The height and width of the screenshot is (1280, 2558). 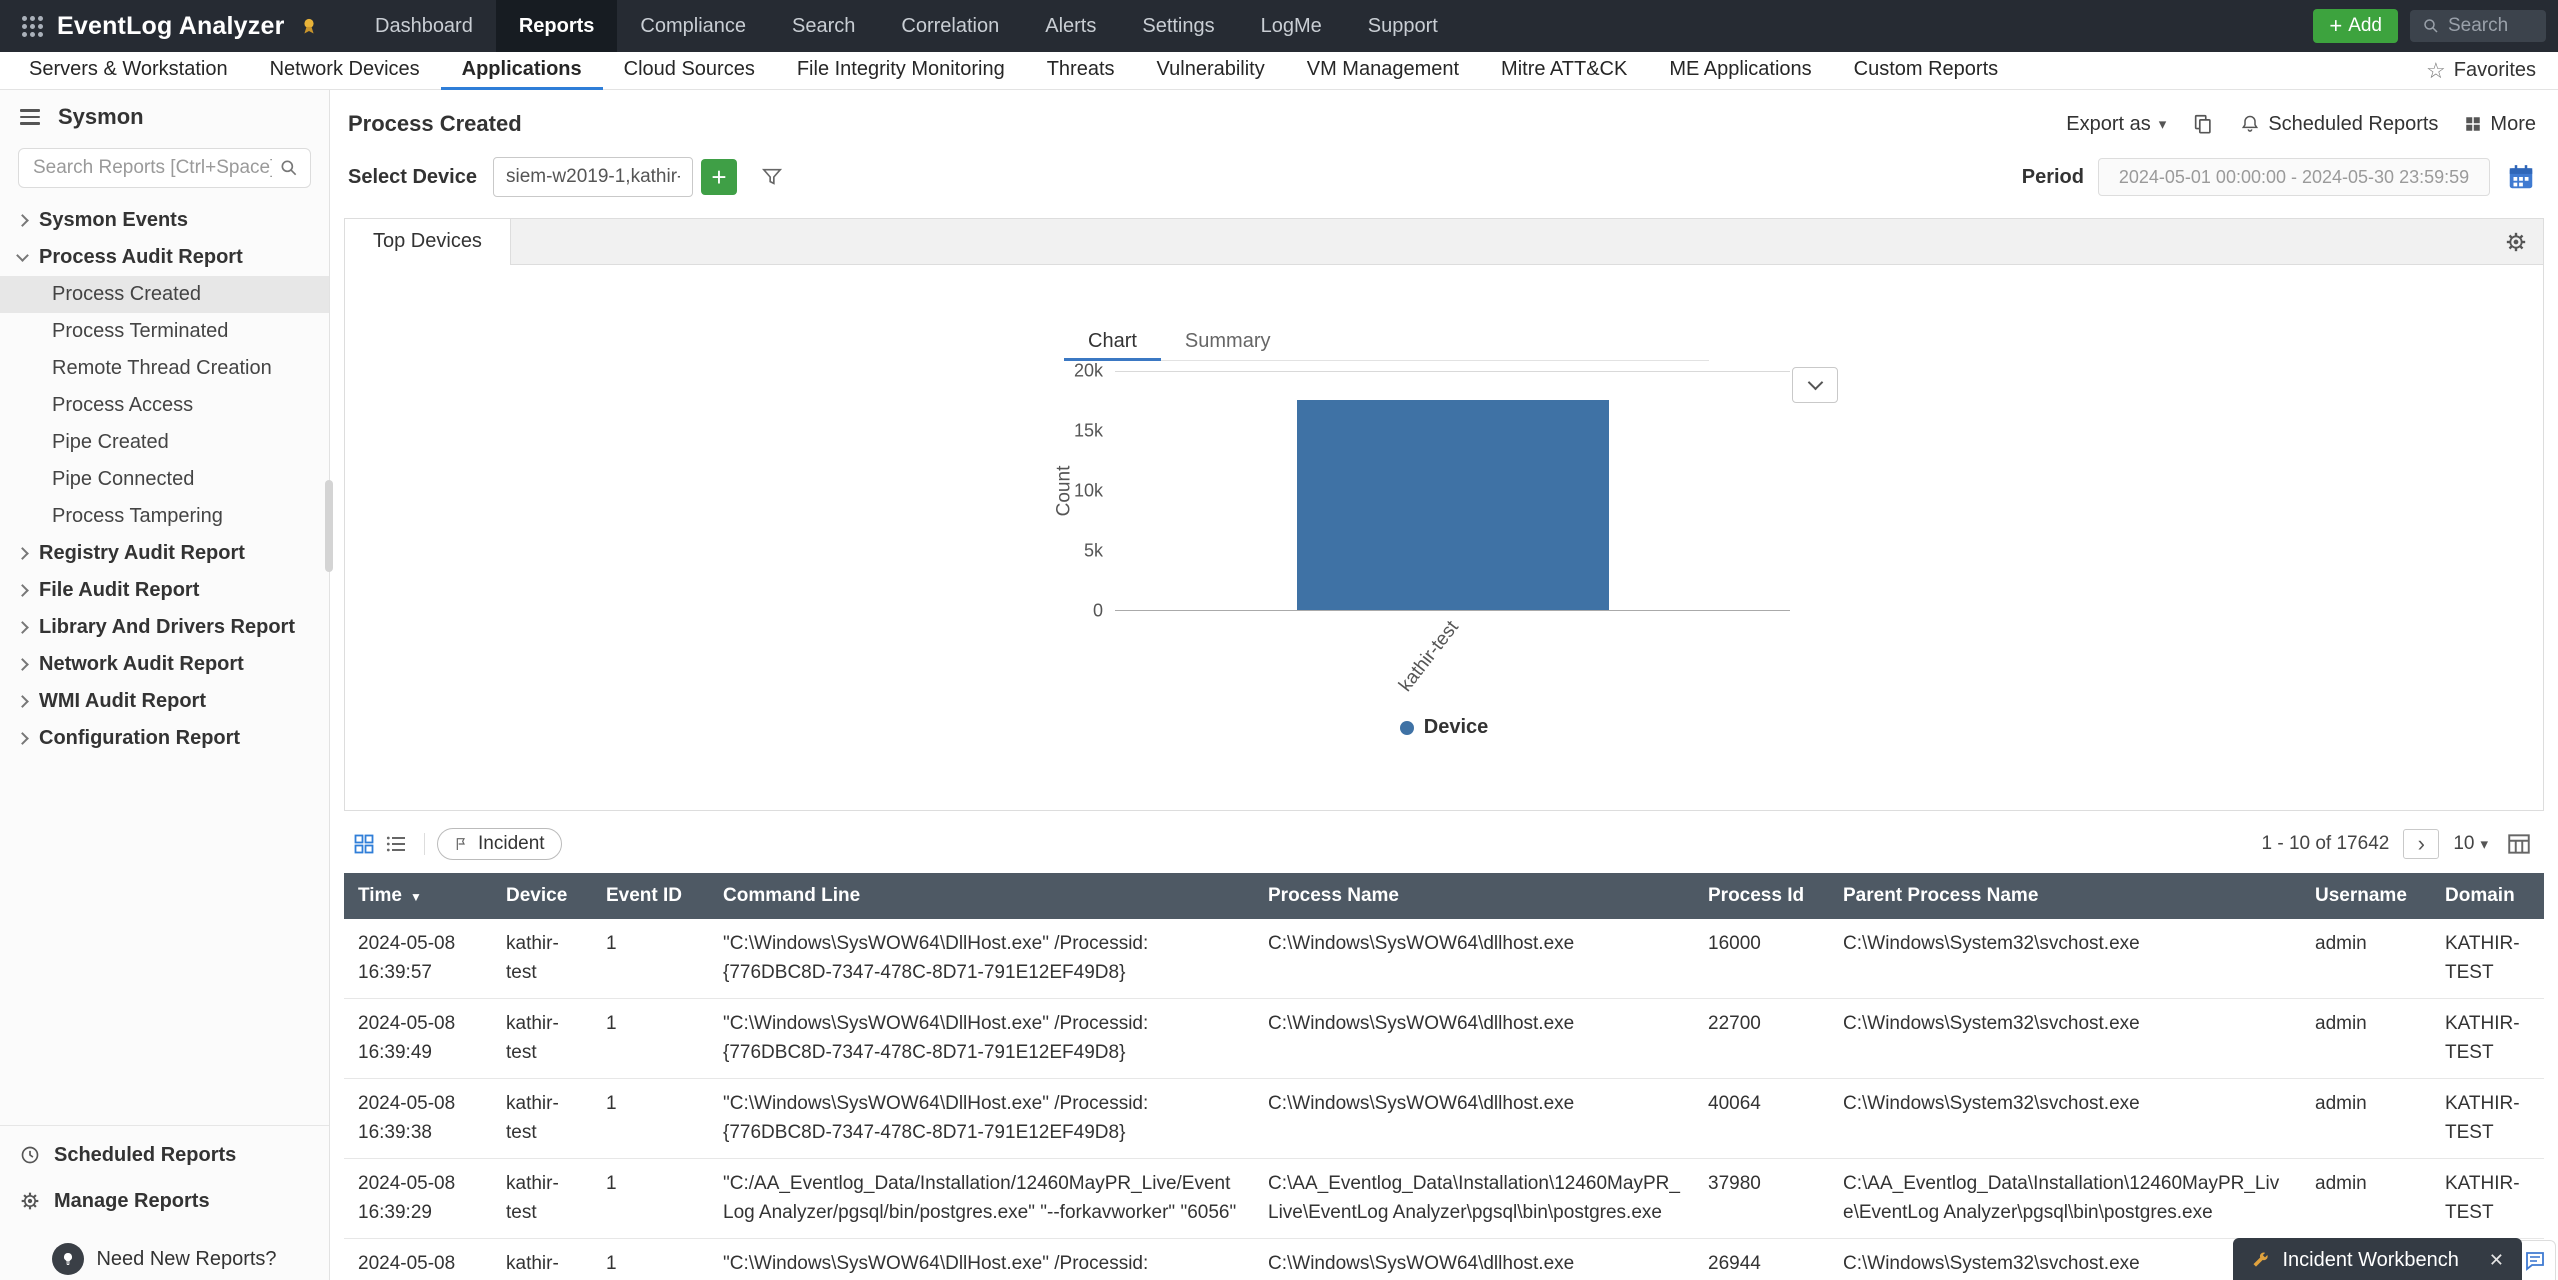 I want to click on chart-legend: Device, so click(x=1444, y=727).